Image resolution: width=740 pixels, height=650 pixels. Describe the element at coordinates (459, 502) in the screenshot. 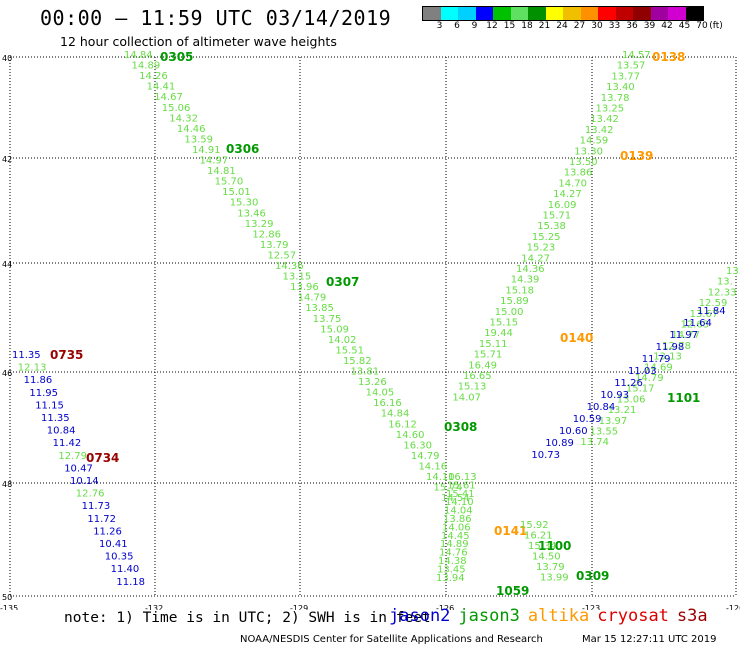

I see `swh-value: 14.10` at that location.